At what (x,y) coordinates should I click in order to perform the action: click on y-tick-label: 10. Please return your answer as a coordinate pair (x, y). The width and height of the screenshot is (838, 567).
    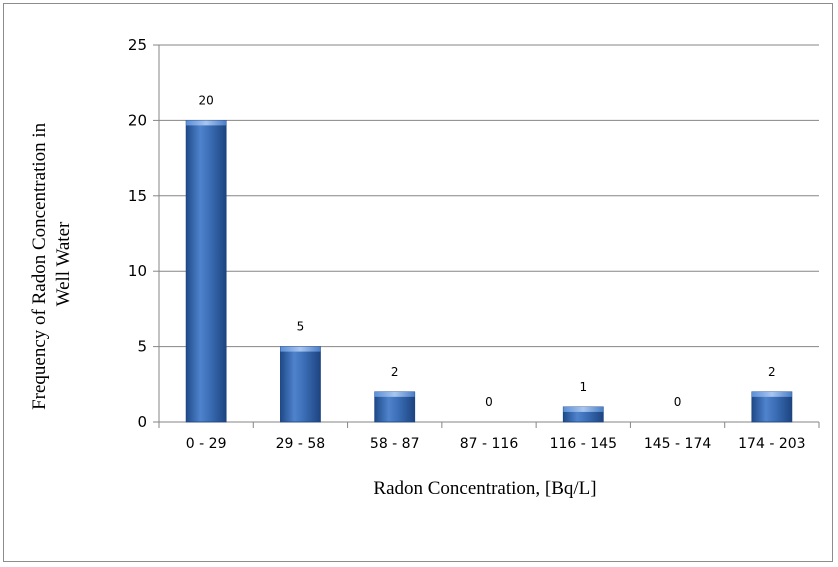
    Looking at the image, I should click on (137, 271).